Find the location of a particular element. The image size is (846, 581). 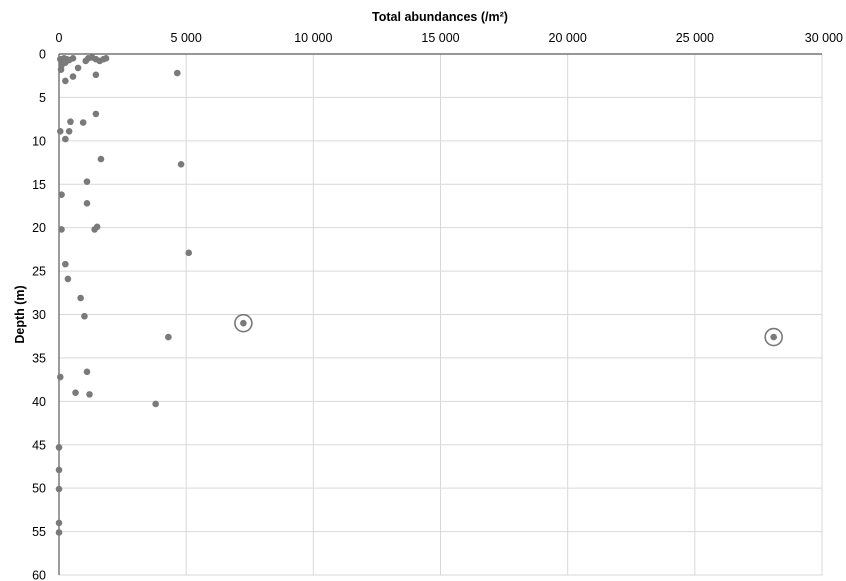

y-tick-label: 55 is located at coordinates (39, 532).